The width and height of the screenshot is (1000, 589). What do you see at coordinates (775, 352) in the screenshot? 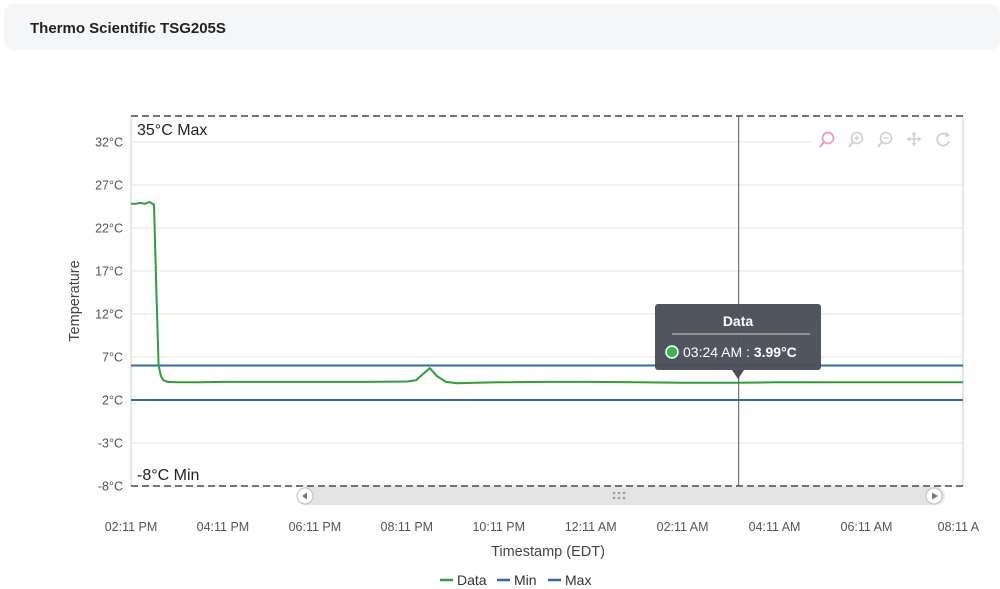
I see `tooltip-value: 3.99°C` at bounding box center [775, 352].